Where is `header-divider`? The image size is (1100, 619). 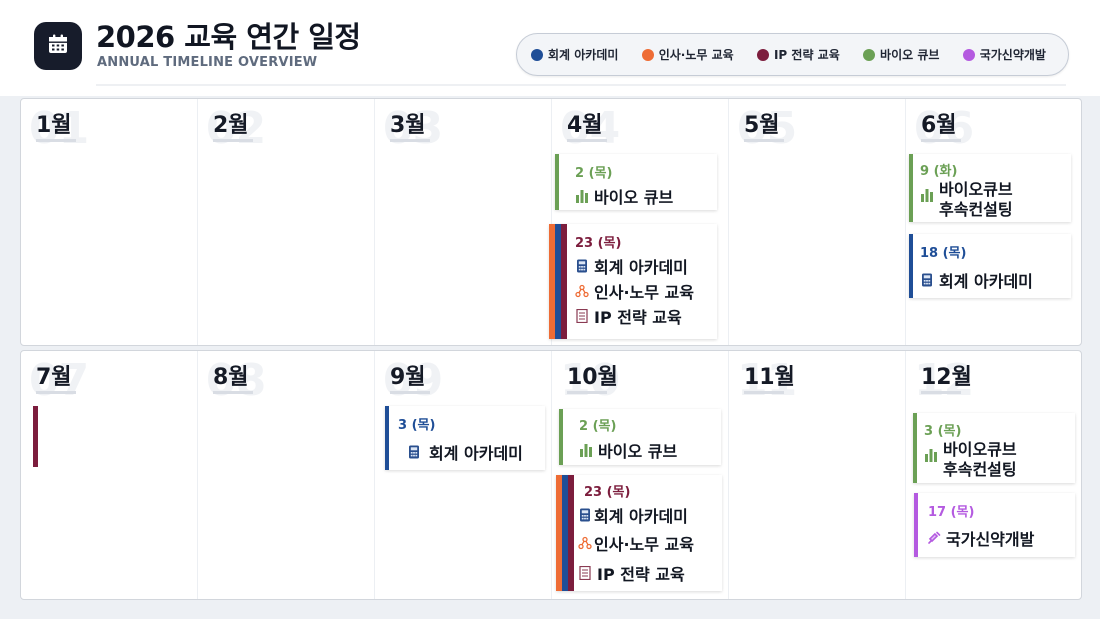 header-divider is located at coordinates (581, 85).